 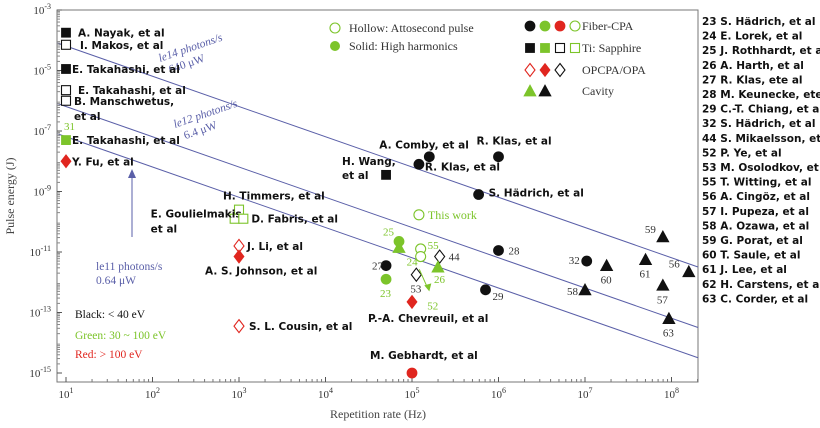 What do you see at coordinates (499, 297) in the screenshot?
I see `reference-number: 29` at bounding box center [499, 297].